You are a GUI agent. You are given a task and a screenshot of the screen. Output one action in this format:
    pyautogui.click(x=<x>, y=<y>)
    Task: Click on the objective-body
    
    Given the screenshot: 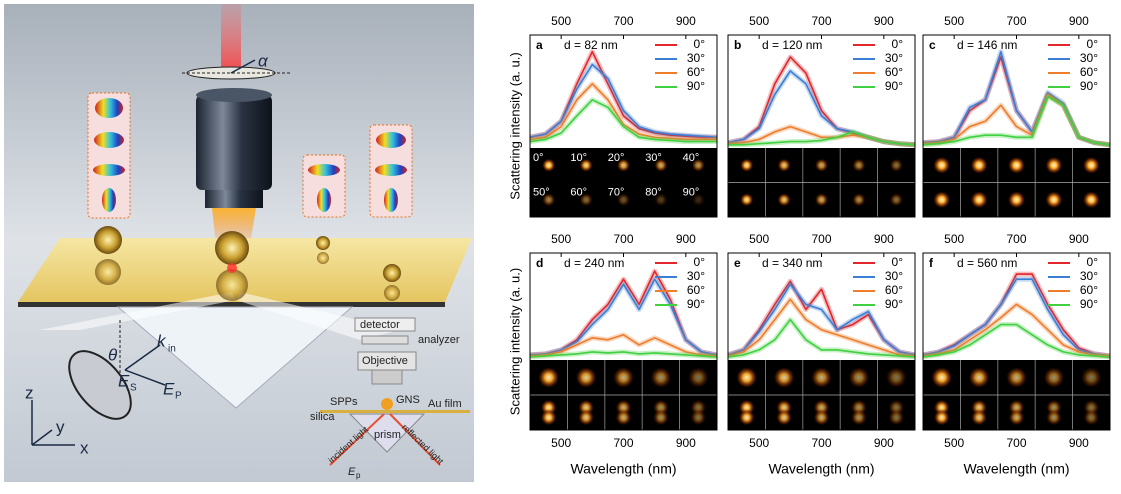 What is the action you would take?
    pyautogui.click(x=234, y=142)
    